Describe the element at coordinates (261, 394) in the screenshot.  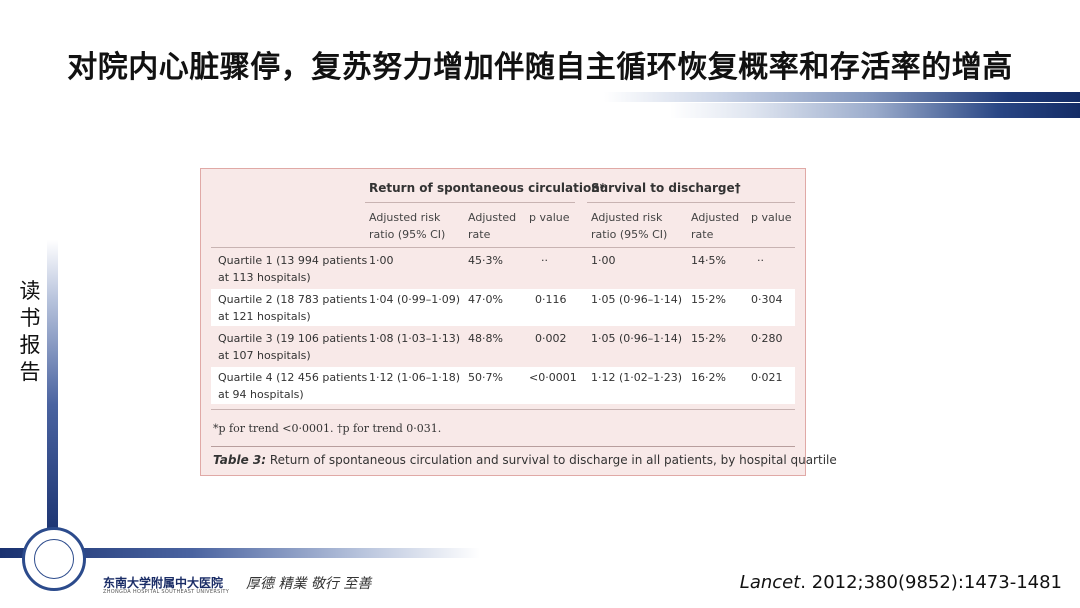
I see `row-label: at 94 hospitals)` at that location.